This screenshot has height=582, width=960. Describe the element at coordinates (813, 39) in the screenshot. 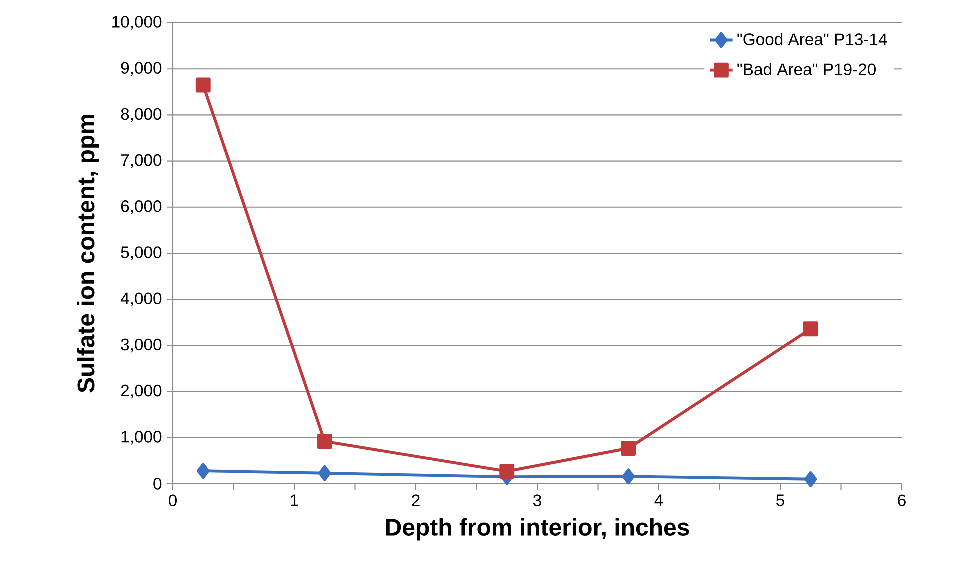

I see `legend-label: "Good Area" P13-14` at that location.